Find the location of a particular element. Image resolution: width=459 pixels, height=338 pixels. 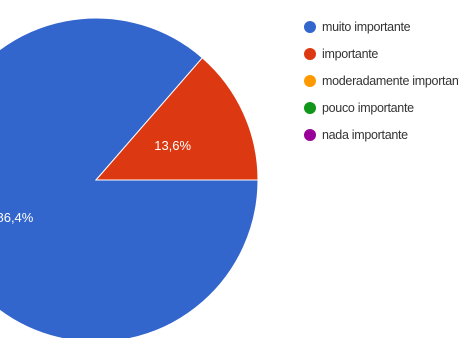

legend-swatch-importante is located at coordinates (310, 54).